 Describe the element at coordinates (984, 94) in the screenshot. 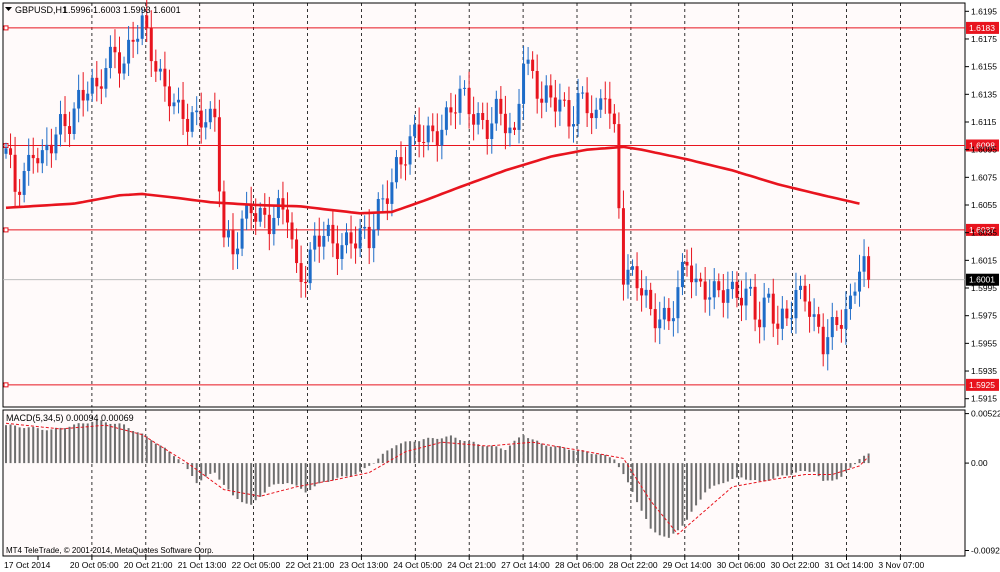

I see `y-tick-label: 1.6135` at that location.